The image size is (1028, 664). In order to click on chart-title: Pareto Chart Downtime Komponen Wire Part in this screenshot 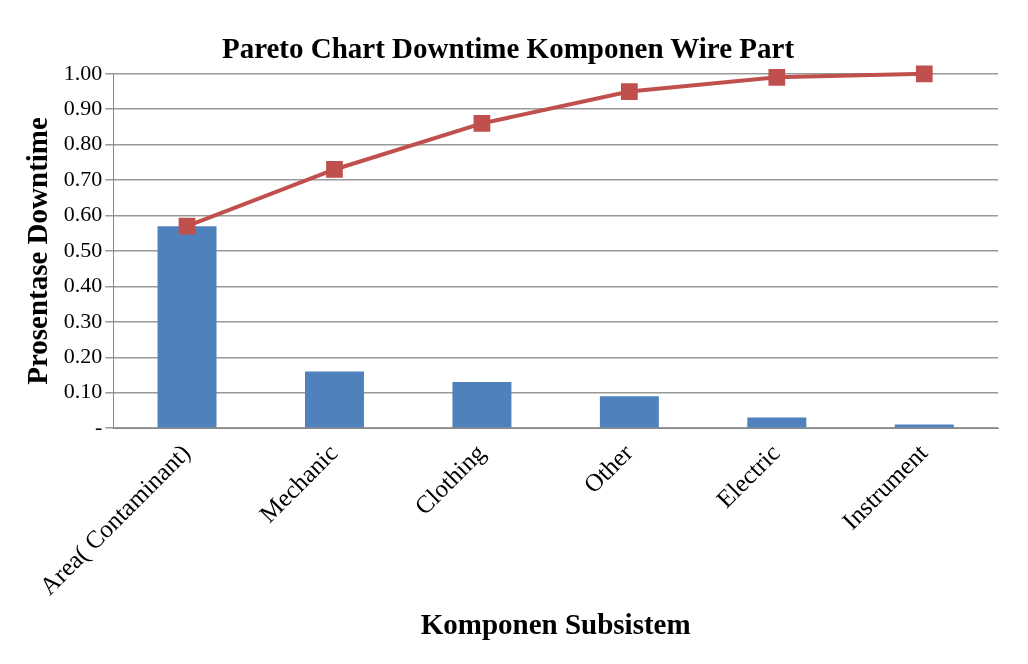, I will do `click(508, 47)`.